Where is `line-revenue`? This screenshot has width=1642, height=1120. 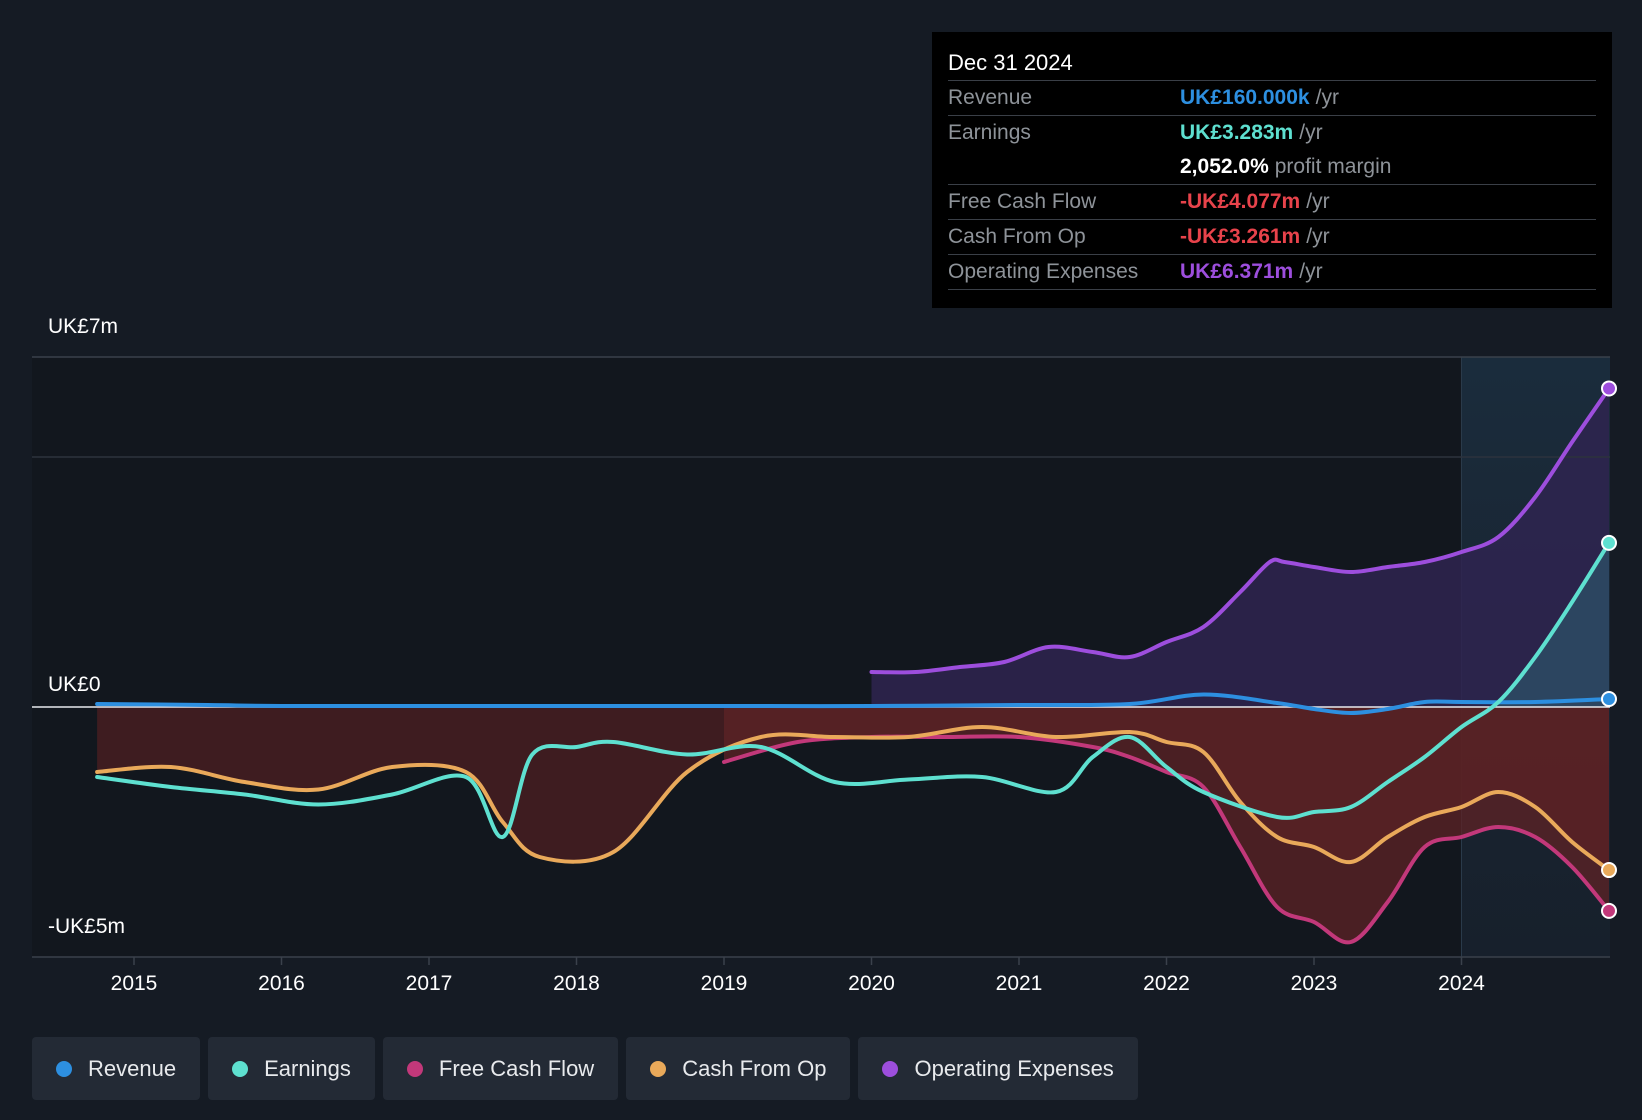 line-revenue is located at coordinates (853, 703).